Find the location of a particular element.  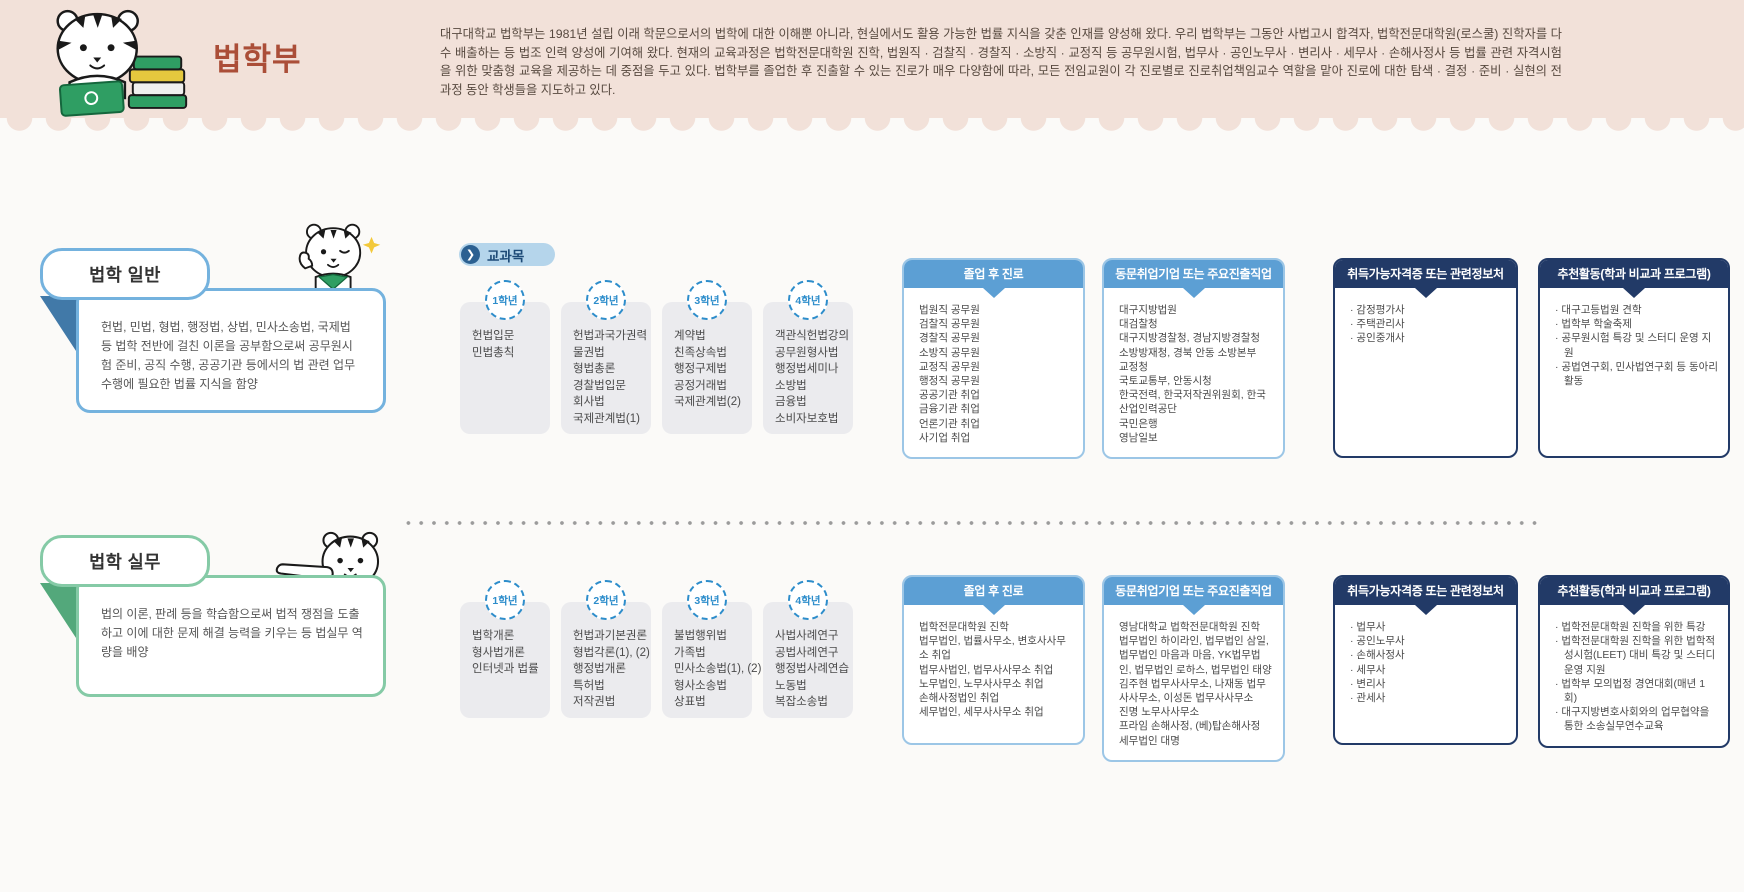

curriculum-badge: ❯ 교과목 is located at coordinates (507, 254).